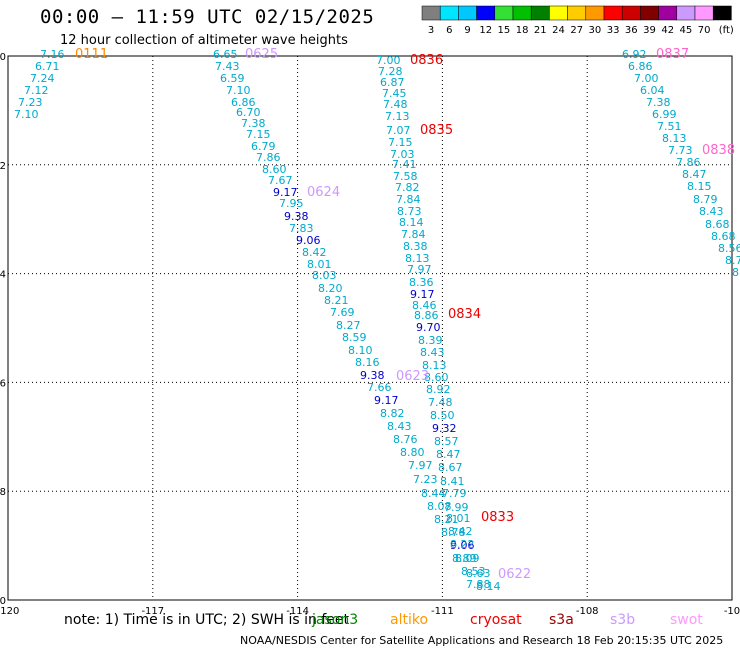 The width and height of the screenshot is (740, 650). I want to click on wave-height-label: 8.73, so click(409, 211).